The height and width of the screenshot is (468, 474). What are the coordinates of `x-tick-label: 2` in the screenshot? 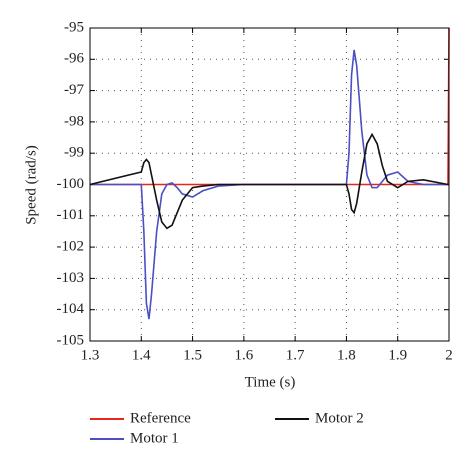 It's located at (449, 355).